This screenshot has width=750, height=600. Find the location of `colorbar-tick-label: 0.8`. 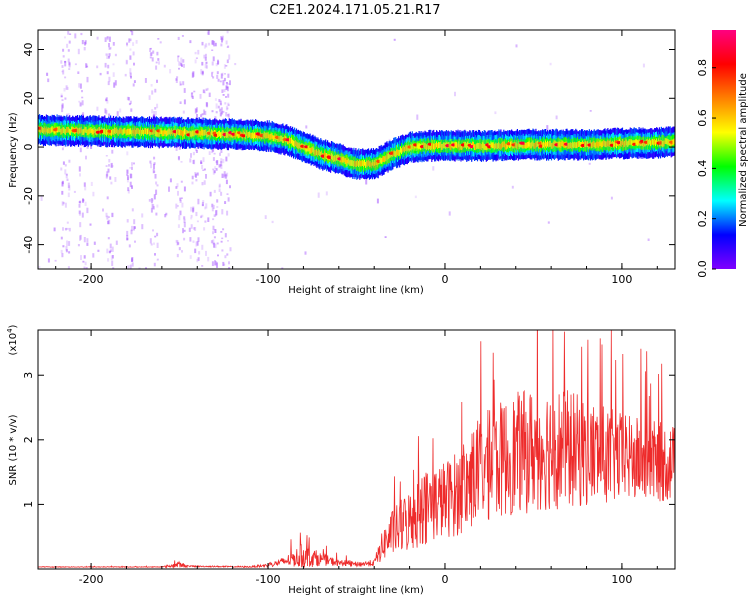

colorbar-tick-label: 0.8 is located at coordinates (702, 68).